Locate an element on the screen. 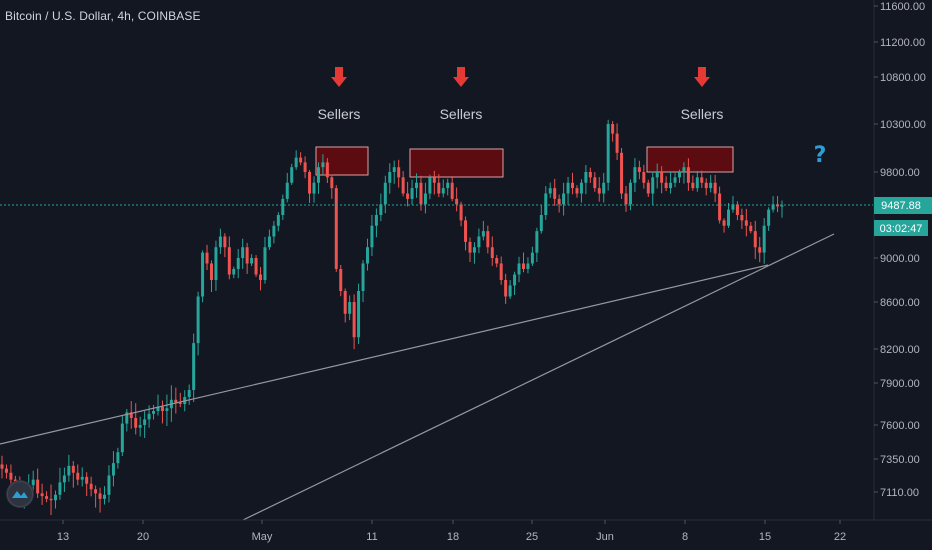 The height and width of the screenshot is (550, 932). time-tick-label: 25 is located at coordinates (532, 537).